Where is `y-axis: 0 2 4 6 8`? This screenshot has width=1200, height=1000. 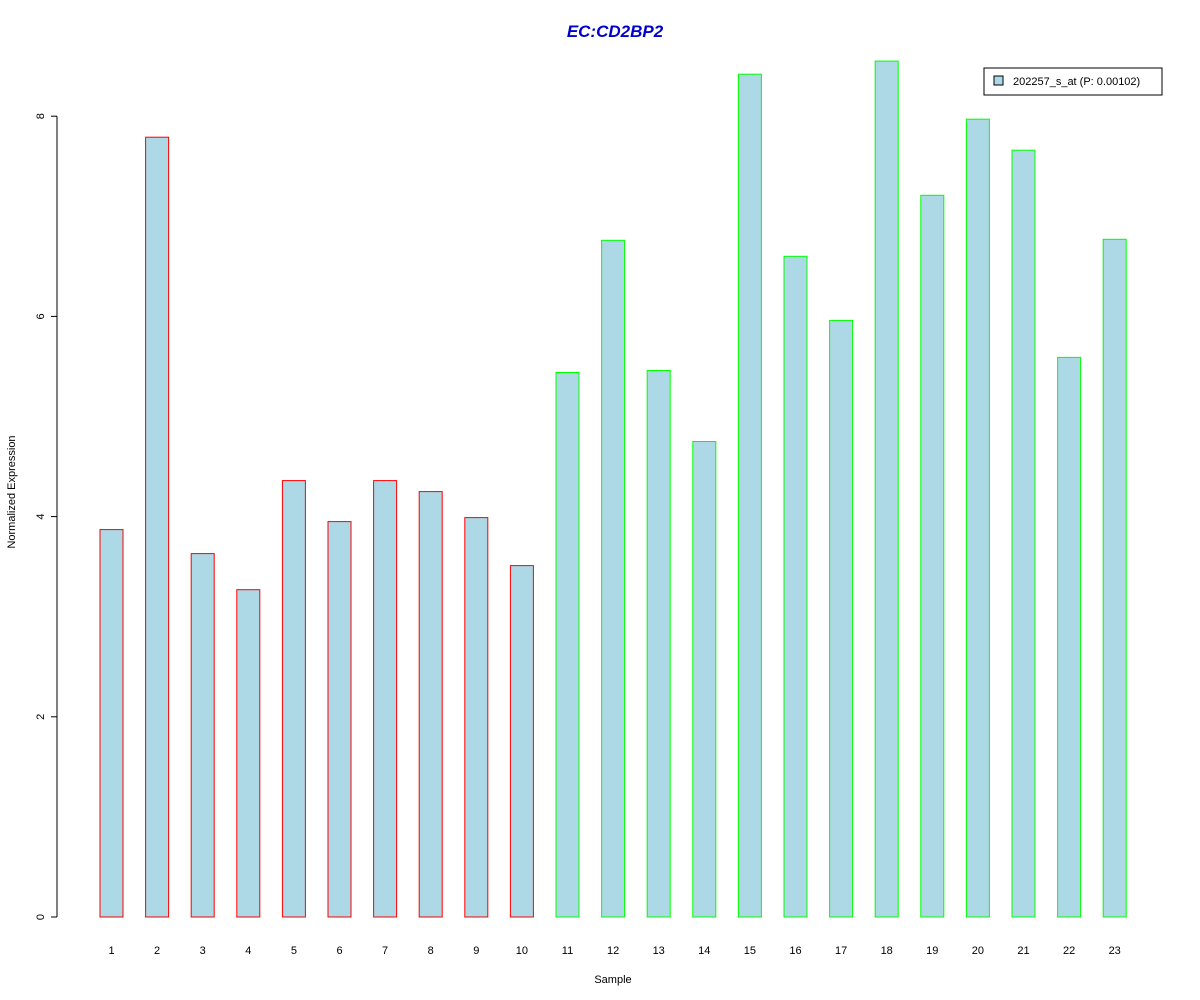
y-axis: 0 2 4 6 8 is located at coordinates (46, 516).